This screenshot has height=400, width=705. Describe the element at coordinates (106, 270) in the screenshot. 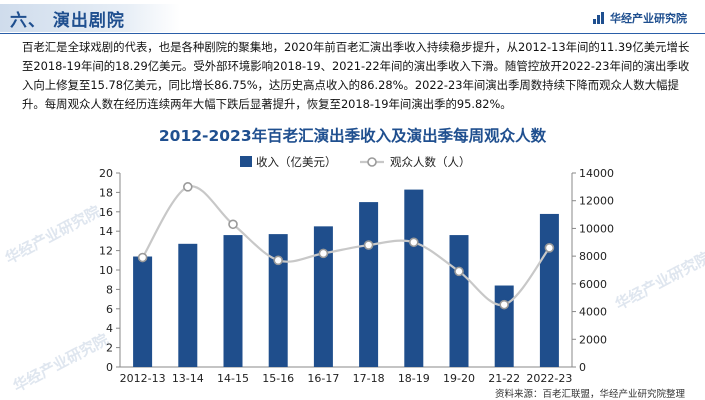

I see `y-left-tick-label: 10` at that location.